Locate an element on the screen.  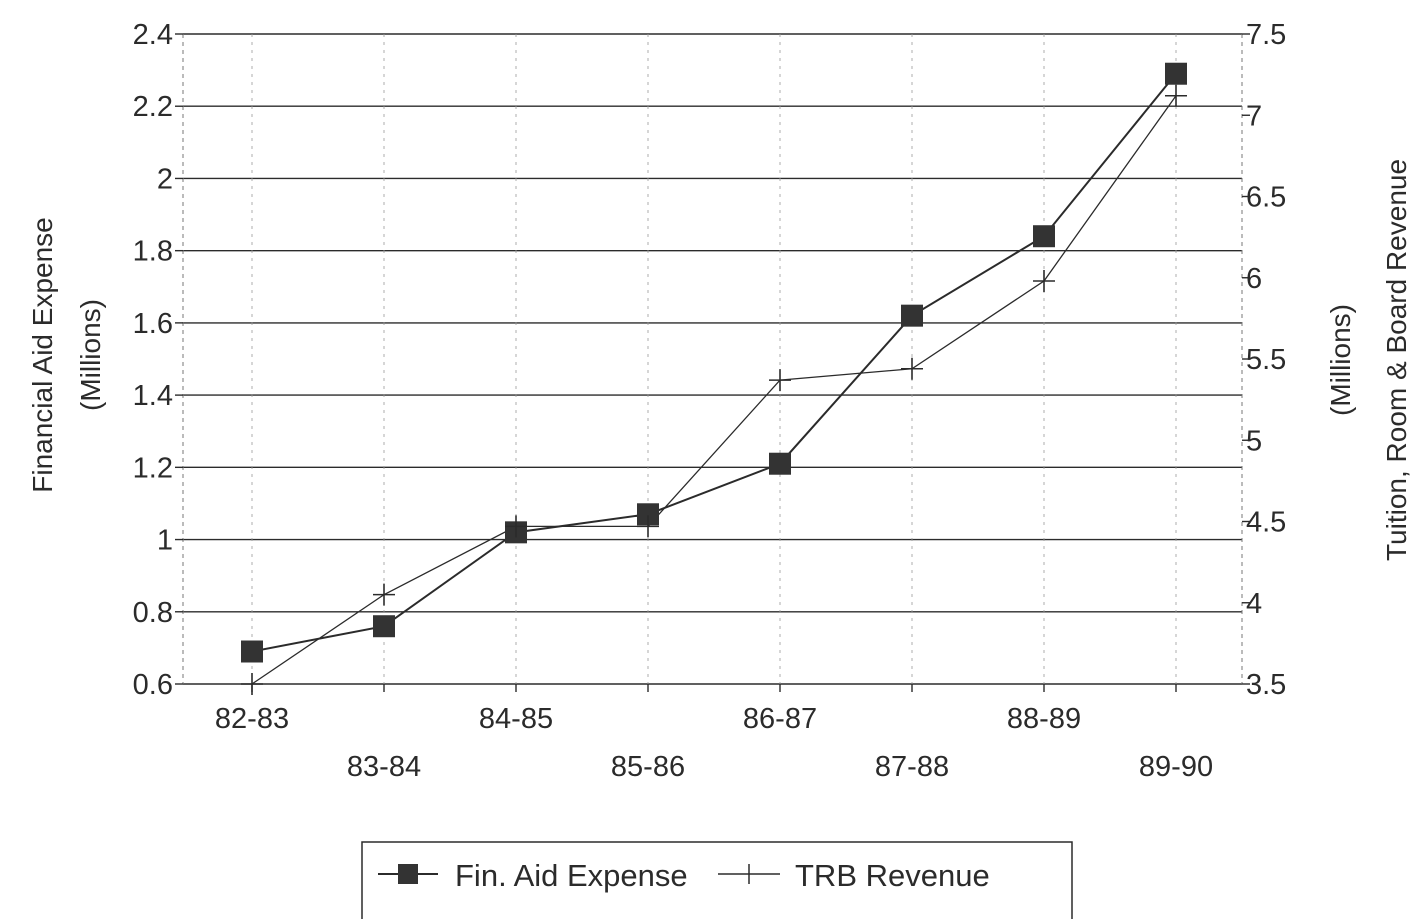
right-tick-label: 7 is located at coordinates (1254, 116).